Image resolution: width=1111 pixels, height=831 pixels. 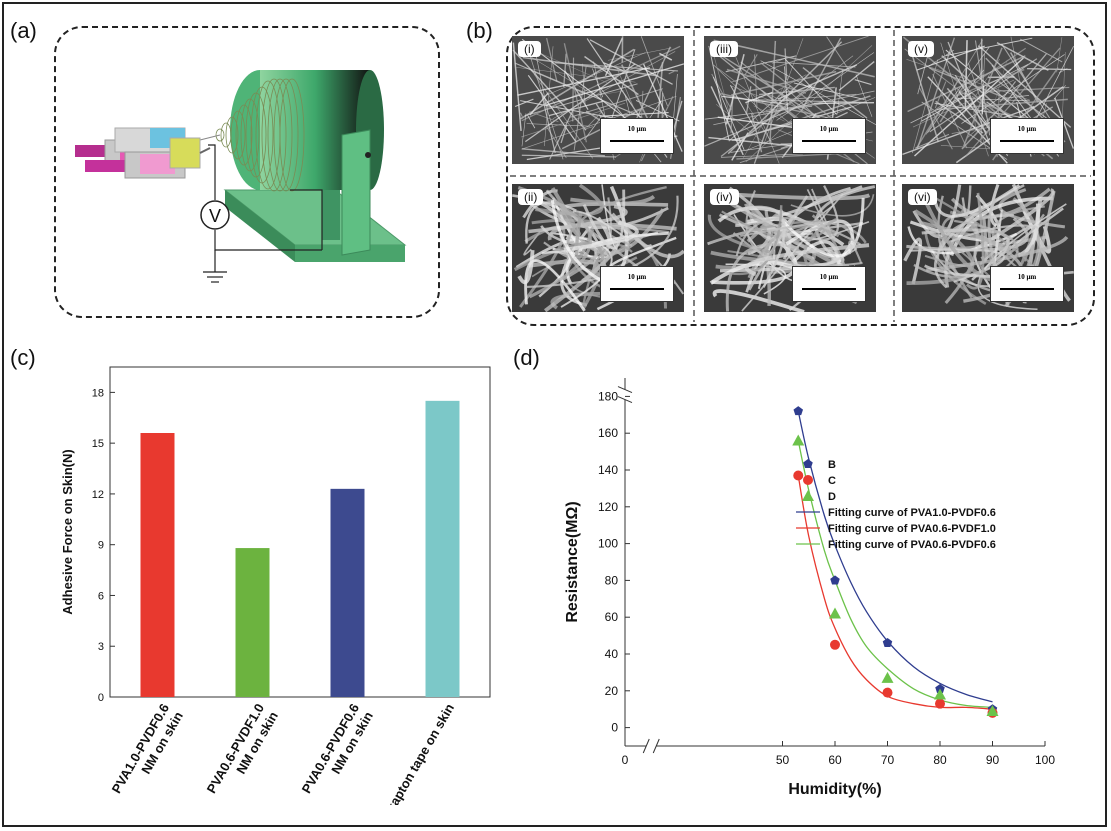 I want to click on y-tick-label: 3, so click(x=101, y=647).